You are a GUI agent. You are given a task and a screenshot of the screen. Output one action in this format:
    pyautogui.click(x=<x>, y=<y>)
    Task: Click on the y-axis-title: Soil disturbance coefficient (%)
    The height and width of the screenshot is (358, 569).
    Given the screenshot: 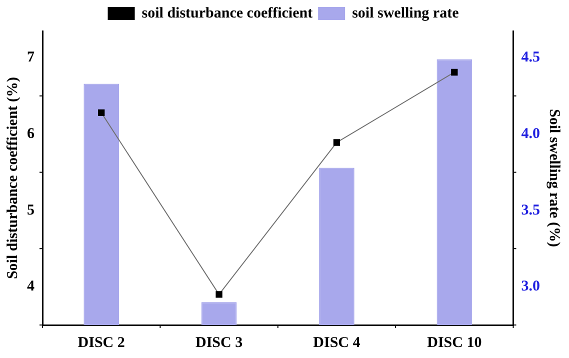 What is the action you would take?
    pyautogui.click(x=12, y=178)
    